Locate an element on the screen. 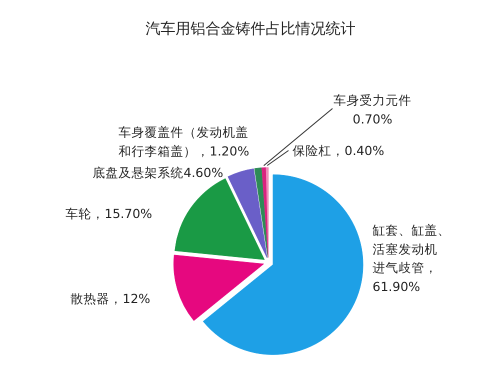 The image size is (500, 372). slice-label: 车身覆盖件（发动机盖和行李箱盖），1.20% is located at coordinates (184, 141).